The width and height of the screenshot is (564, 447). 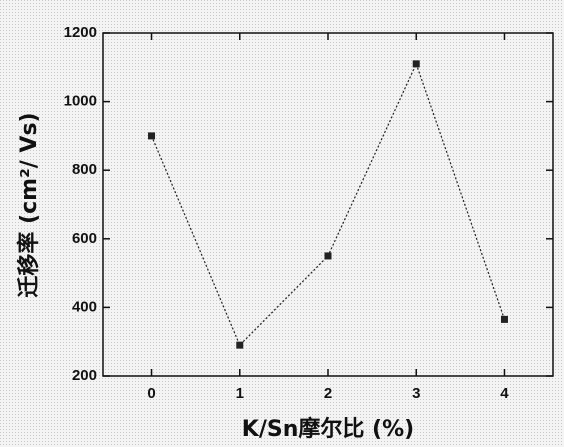 What do you see at coordinates (151, 393) in the screenshot?
I see `x-tick-label: 0` at bounding box center [151, 393].